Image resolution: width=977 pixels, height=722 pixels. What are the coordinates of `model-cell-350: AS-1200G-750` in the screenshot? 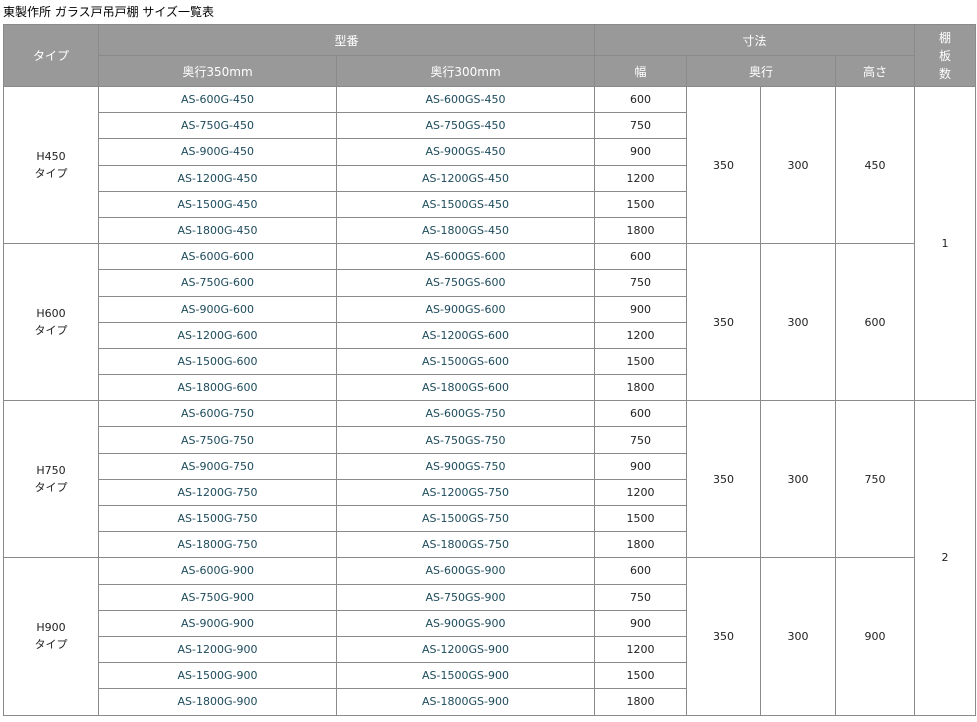 It's located at (217, 492).